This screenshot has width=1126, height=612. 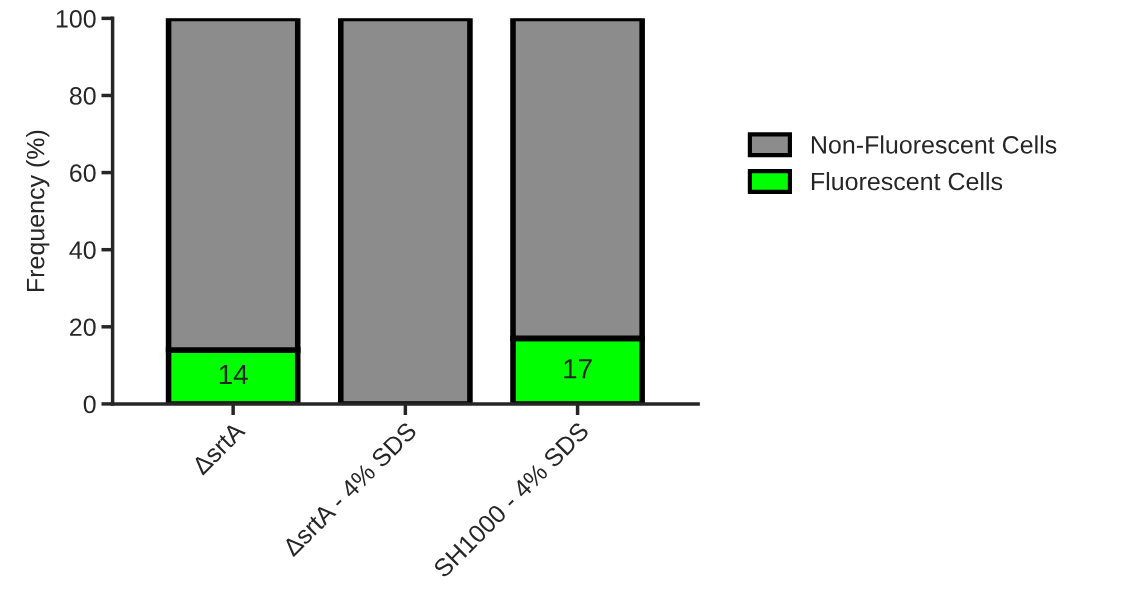 I want to click on legend-label: Fluorescent Cells, so click(x=907, y=181).